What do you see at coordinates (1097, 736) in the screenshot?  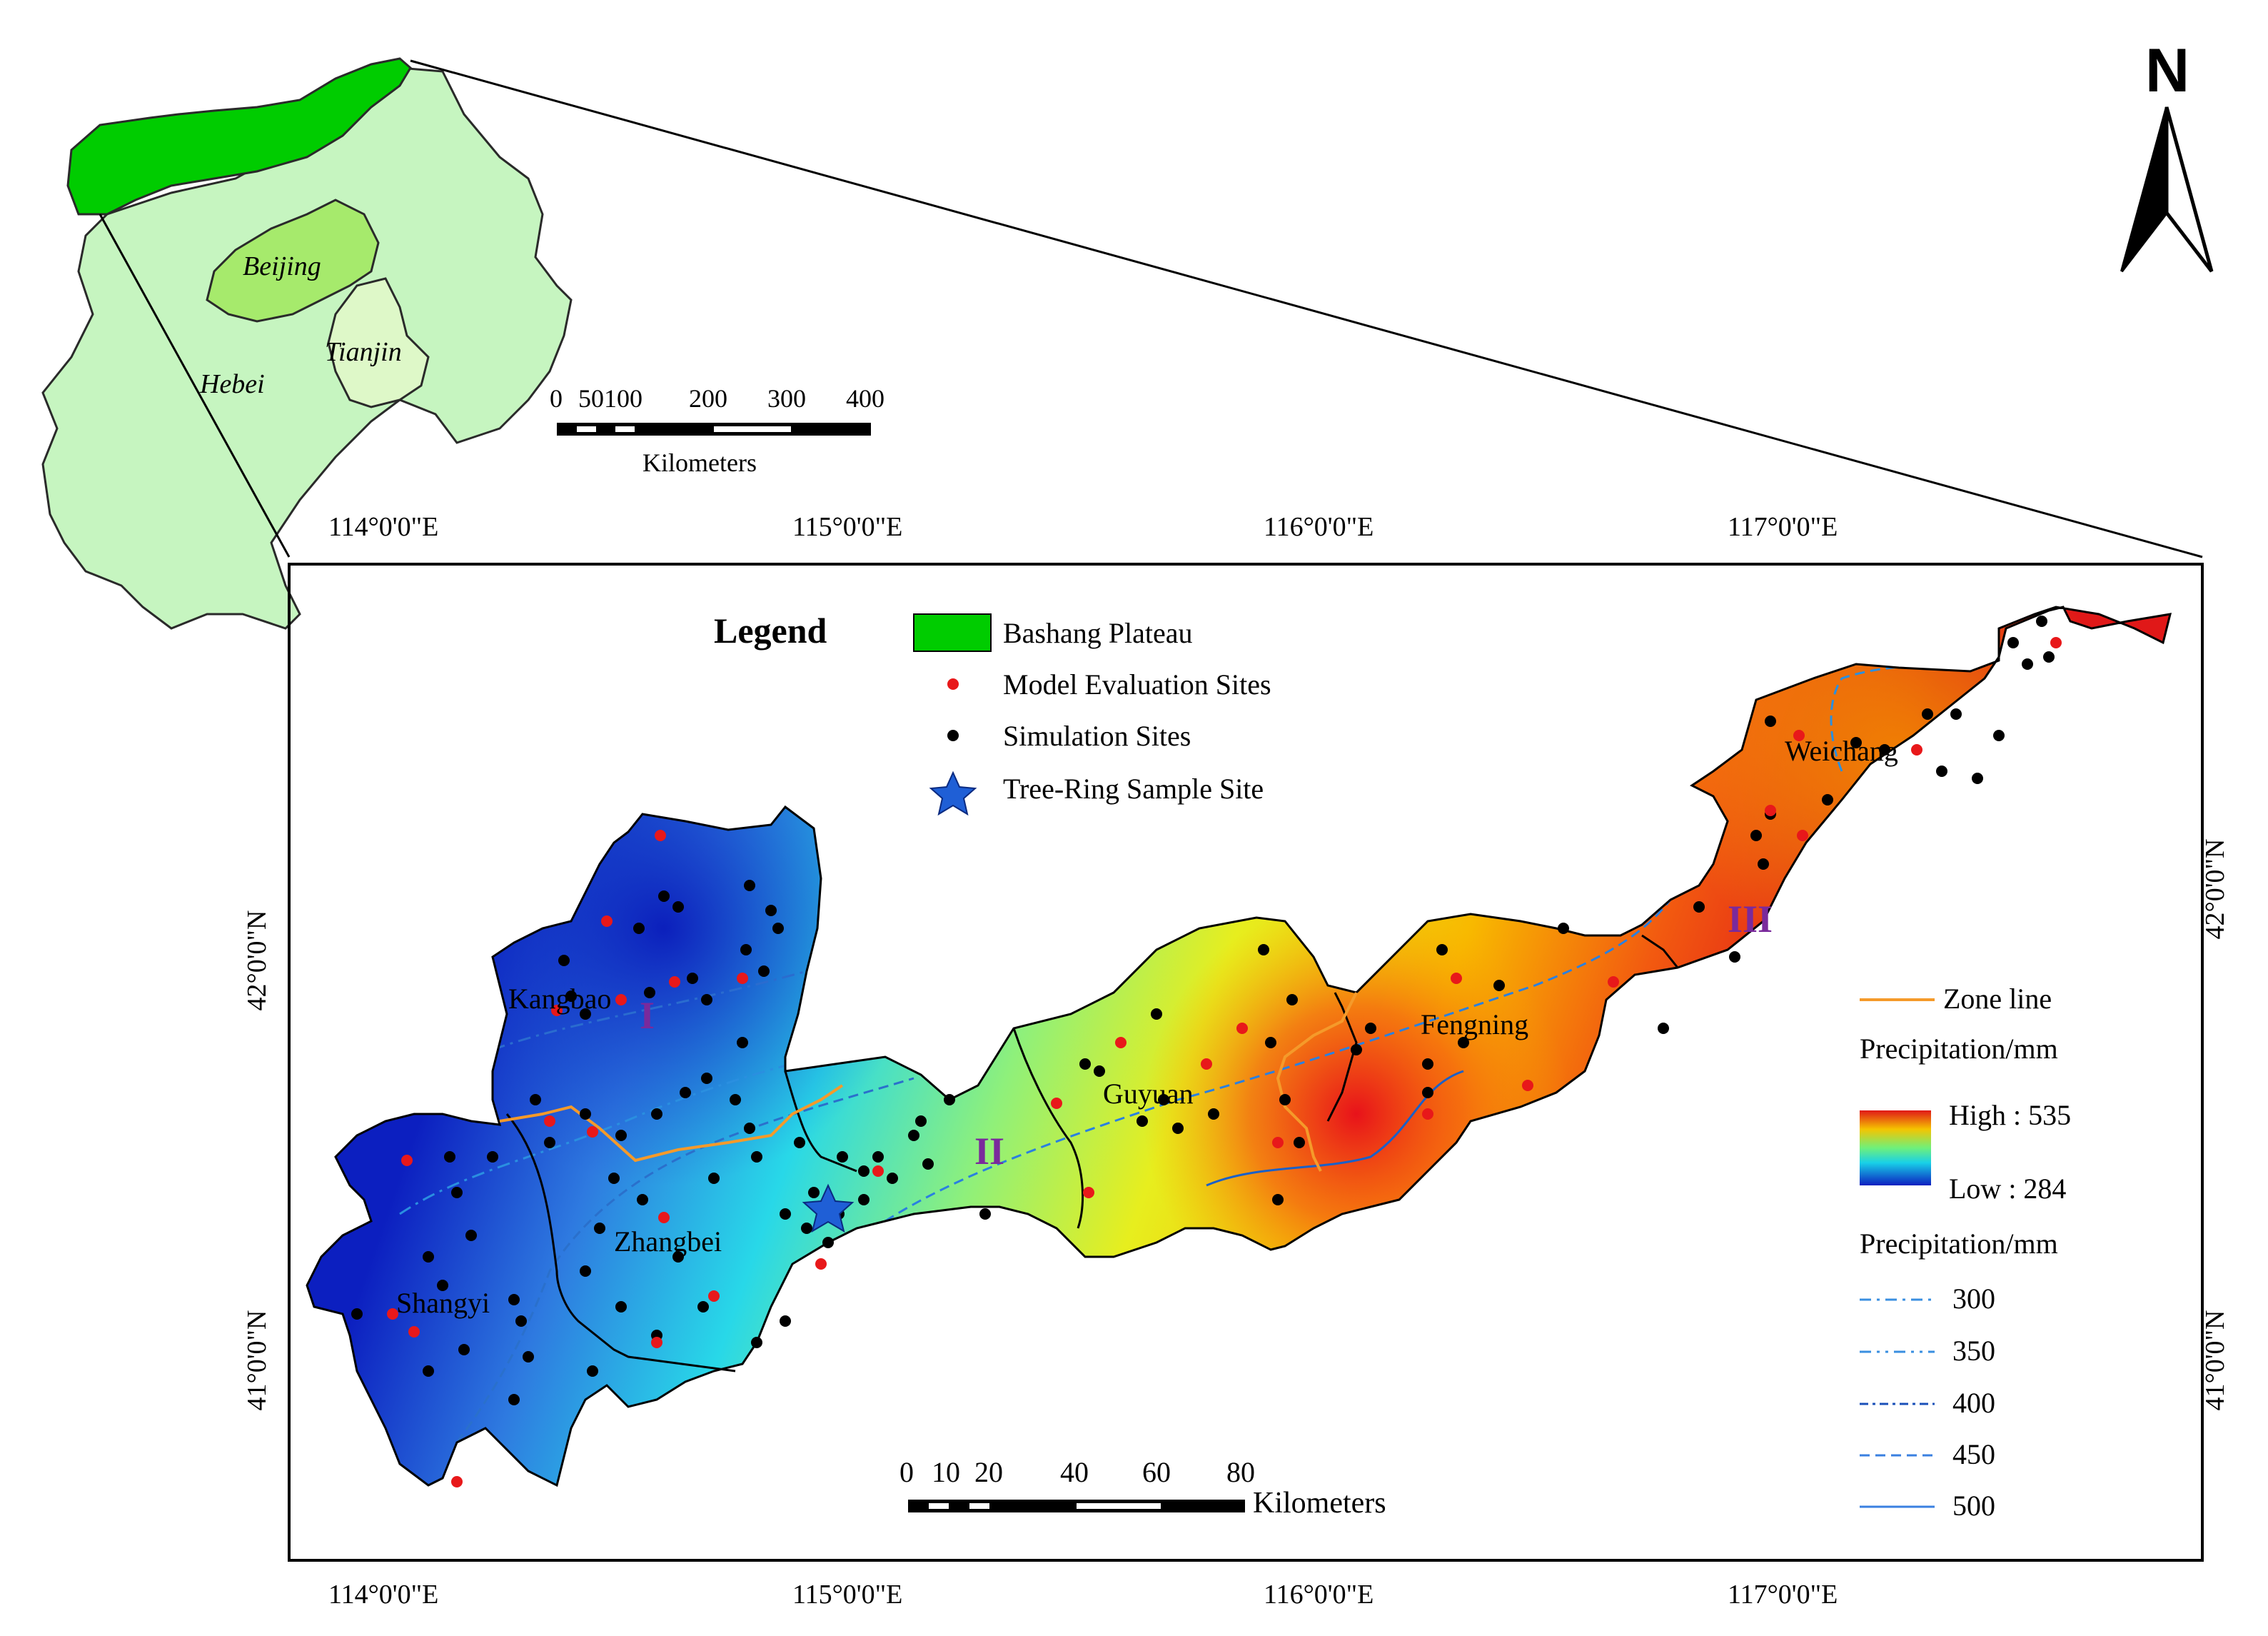 I see `legend-simulation-label: Simulation Sites` at bounding box center [1097, 736].